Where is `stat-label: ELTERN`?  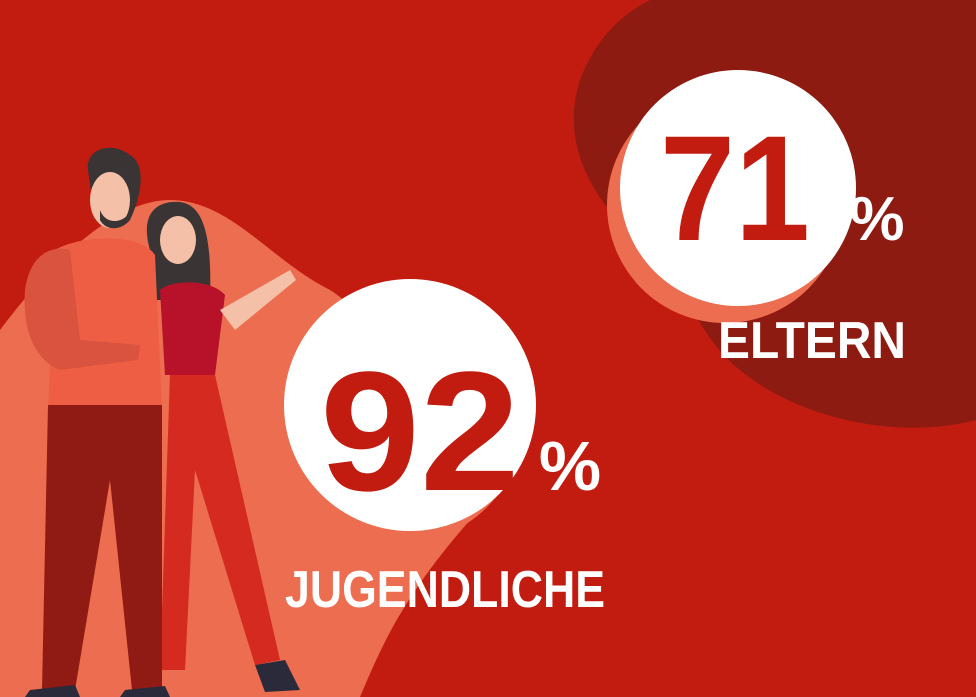 stat-label: ELTERN is located at coordinates (812, 341).